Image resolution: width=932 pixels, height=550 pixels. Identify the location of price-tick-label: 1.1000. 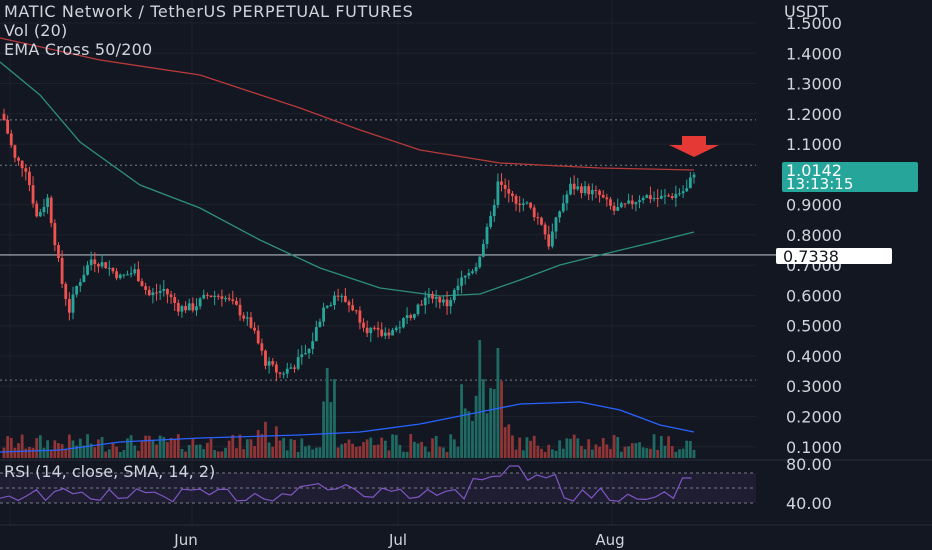
(814, 144).